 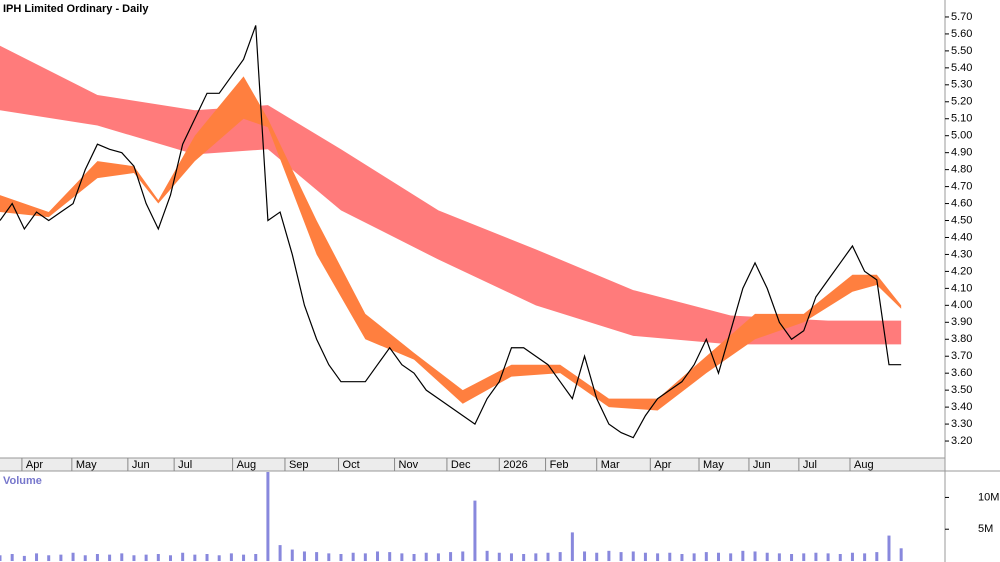 I want to click on y-tick-label: 4.70, so click(x=961, y=186).